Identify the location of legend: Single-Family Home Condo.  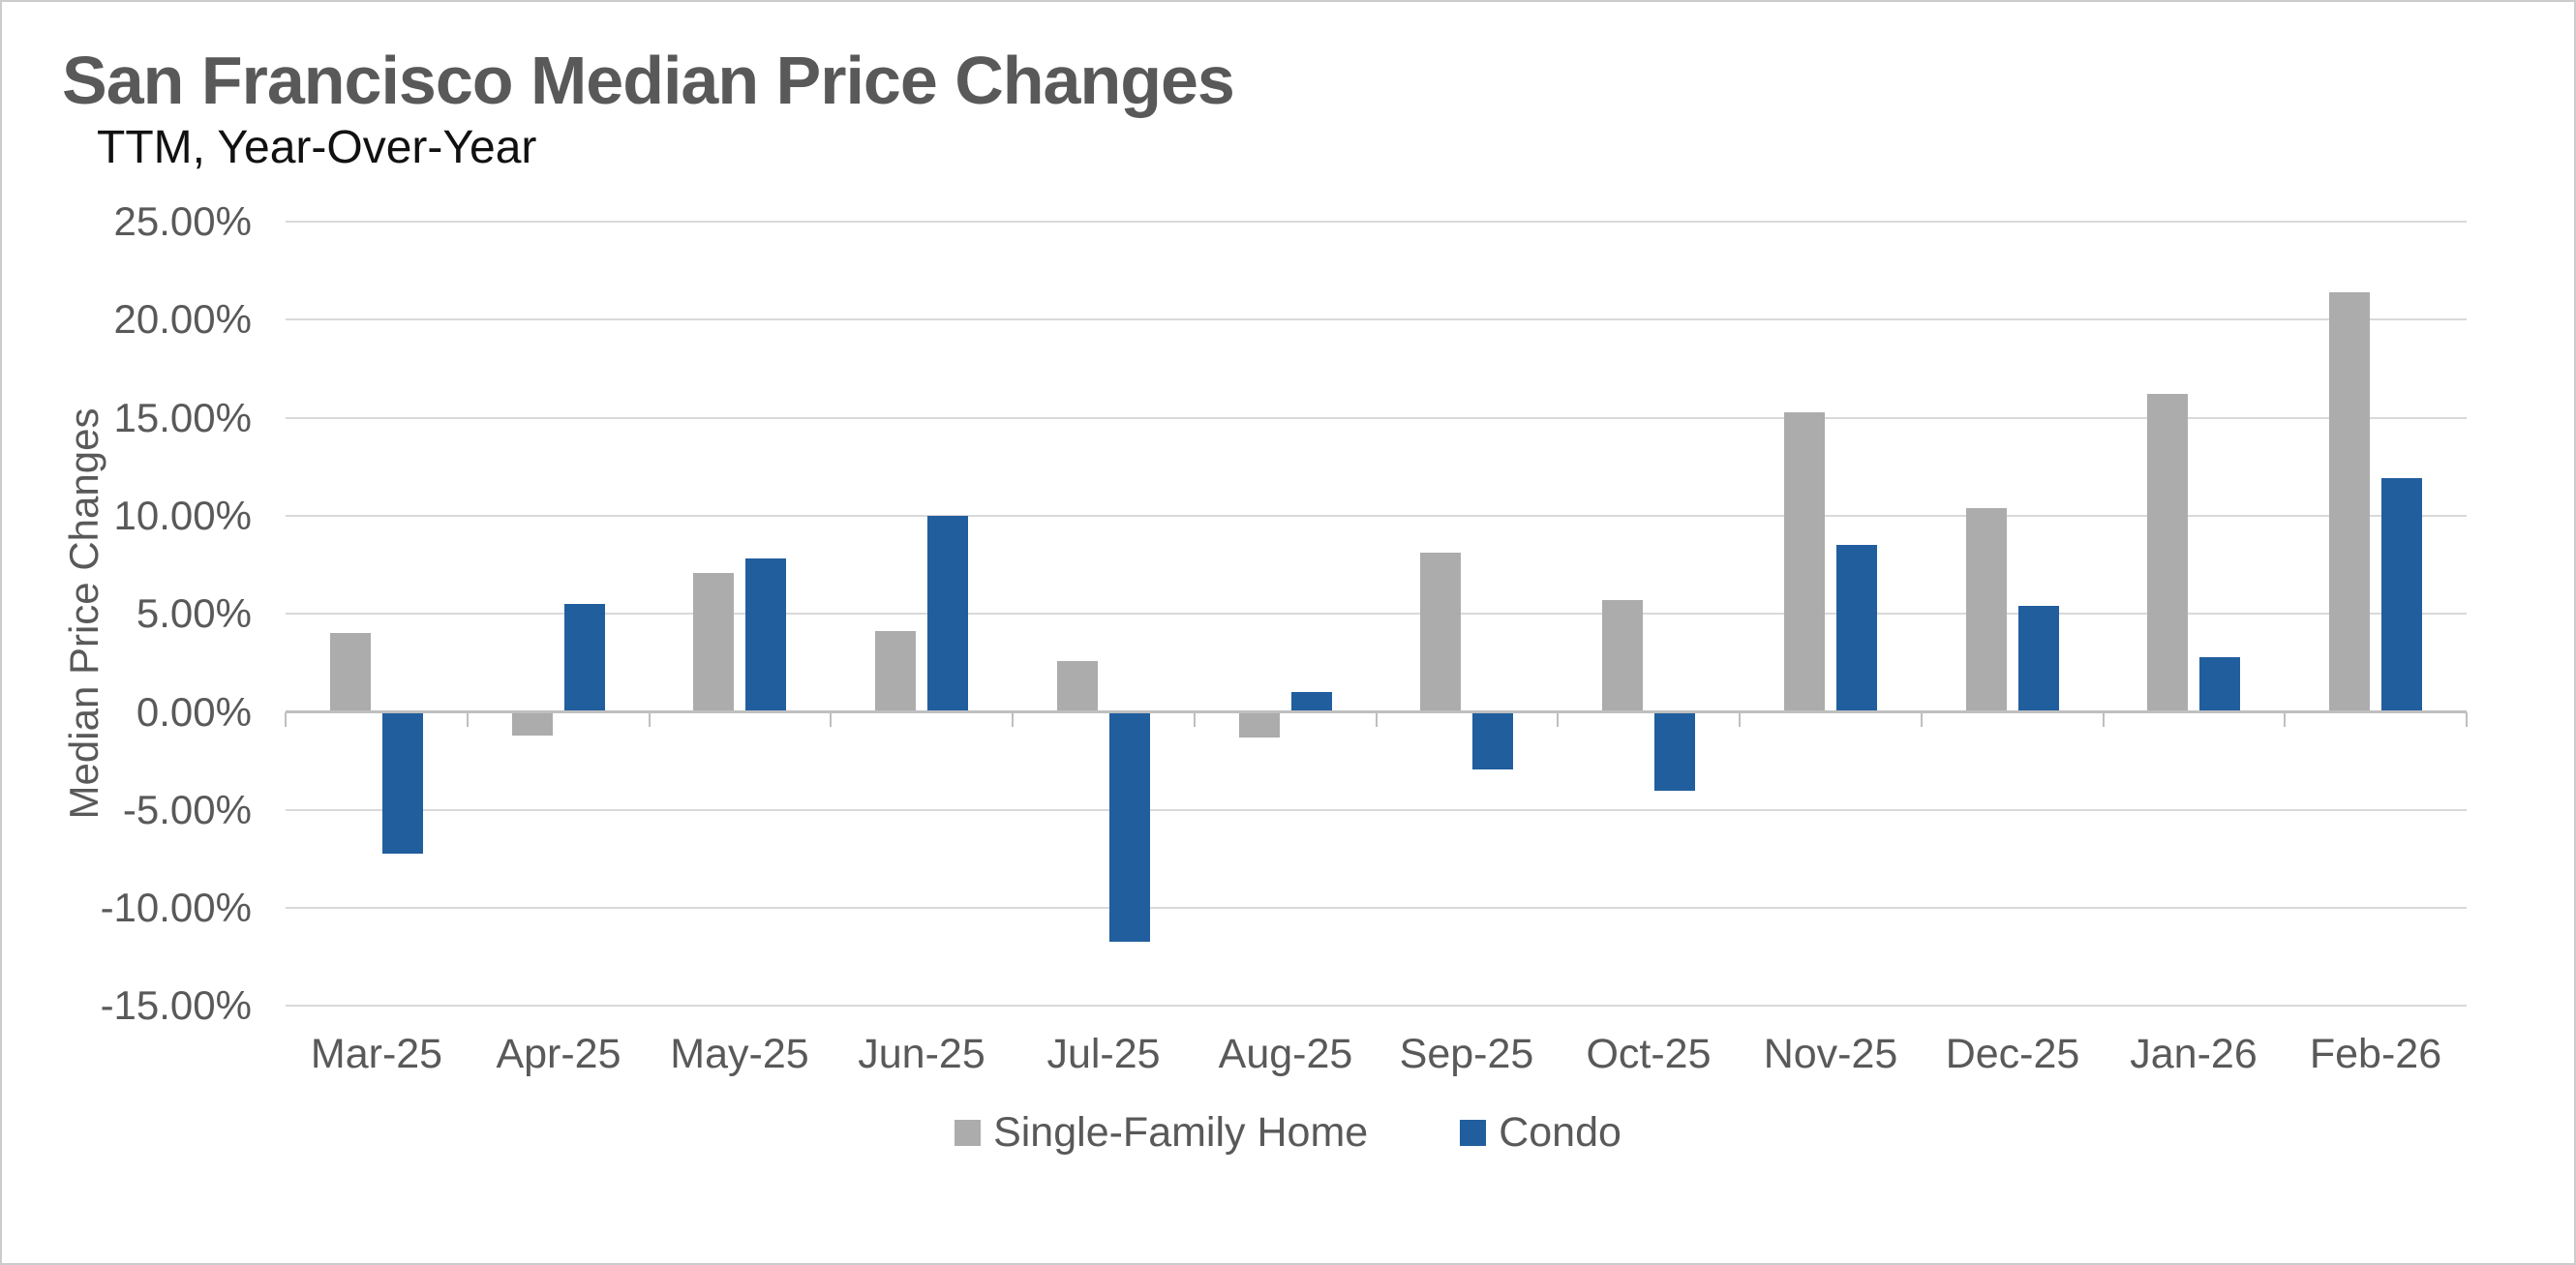
(1288, 1132).